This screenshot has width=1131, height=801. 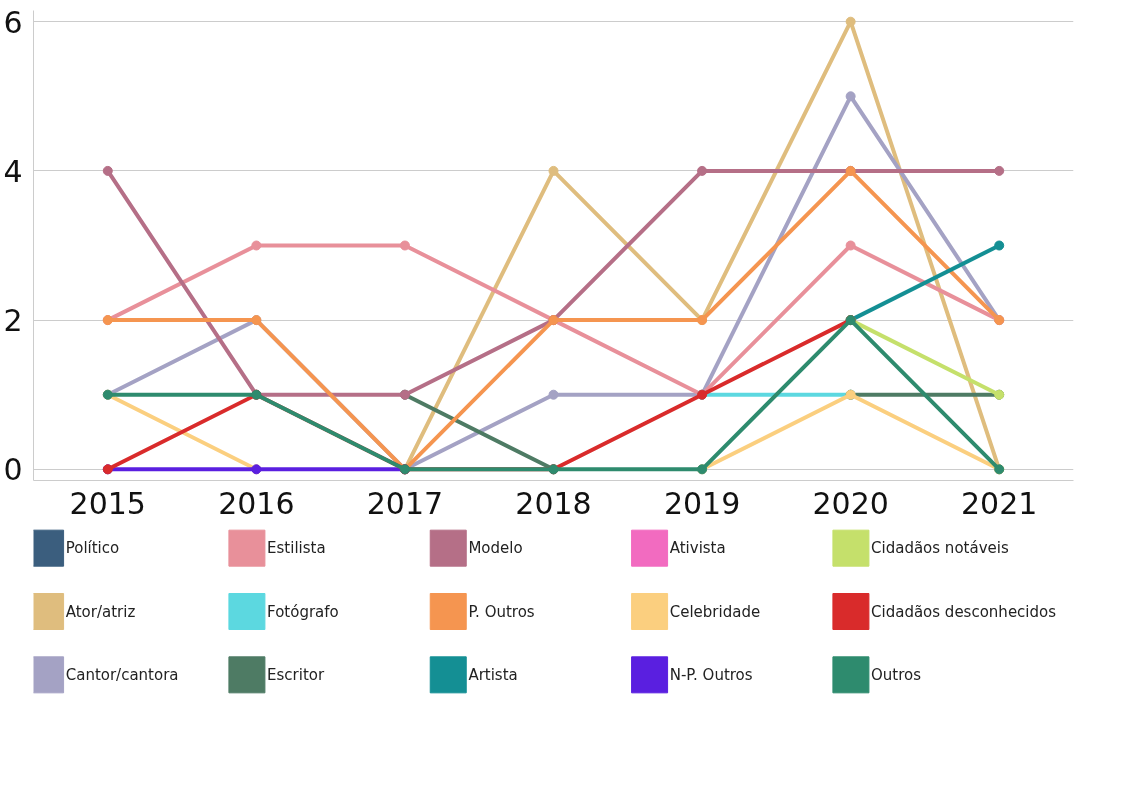 What do you see at coordinates (296, 674) in the screenshot?
I see `legend-label: Escritor` at bounding box center [296, 674].